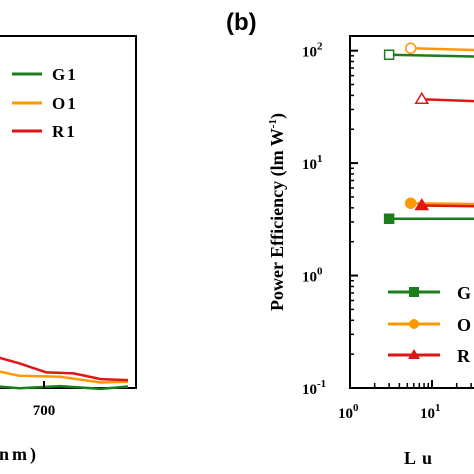  I want to click on y-tick-label-b: 10¹, so click(312, 163).